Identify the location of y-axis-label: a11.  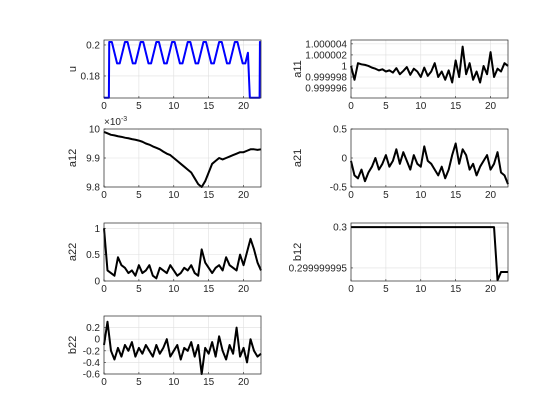
(298, 69).